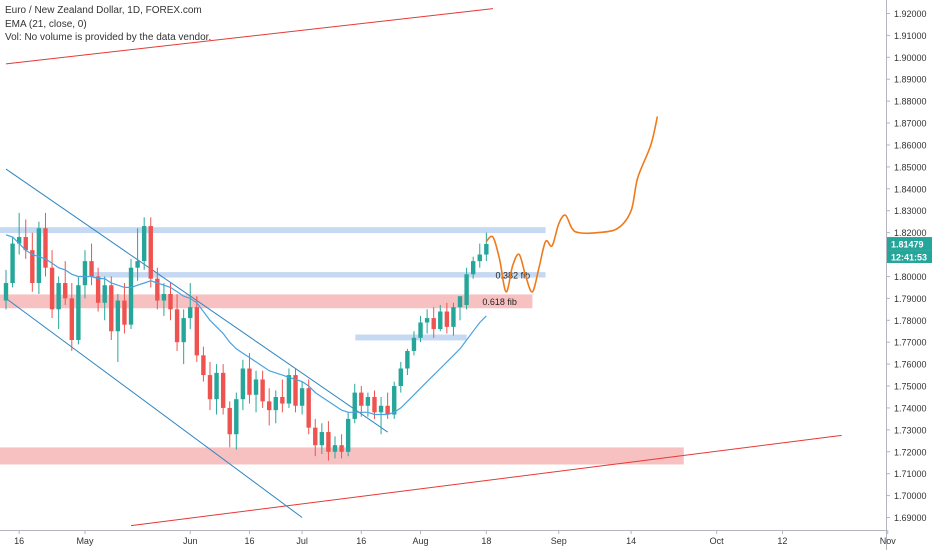 Image resolution: width=932 pixels, height=550 pixels. What do you see at coordinates (910, 343) in the screenshot?
I see `price-tick-label: 1.77000` at bounding box center [910, 343].